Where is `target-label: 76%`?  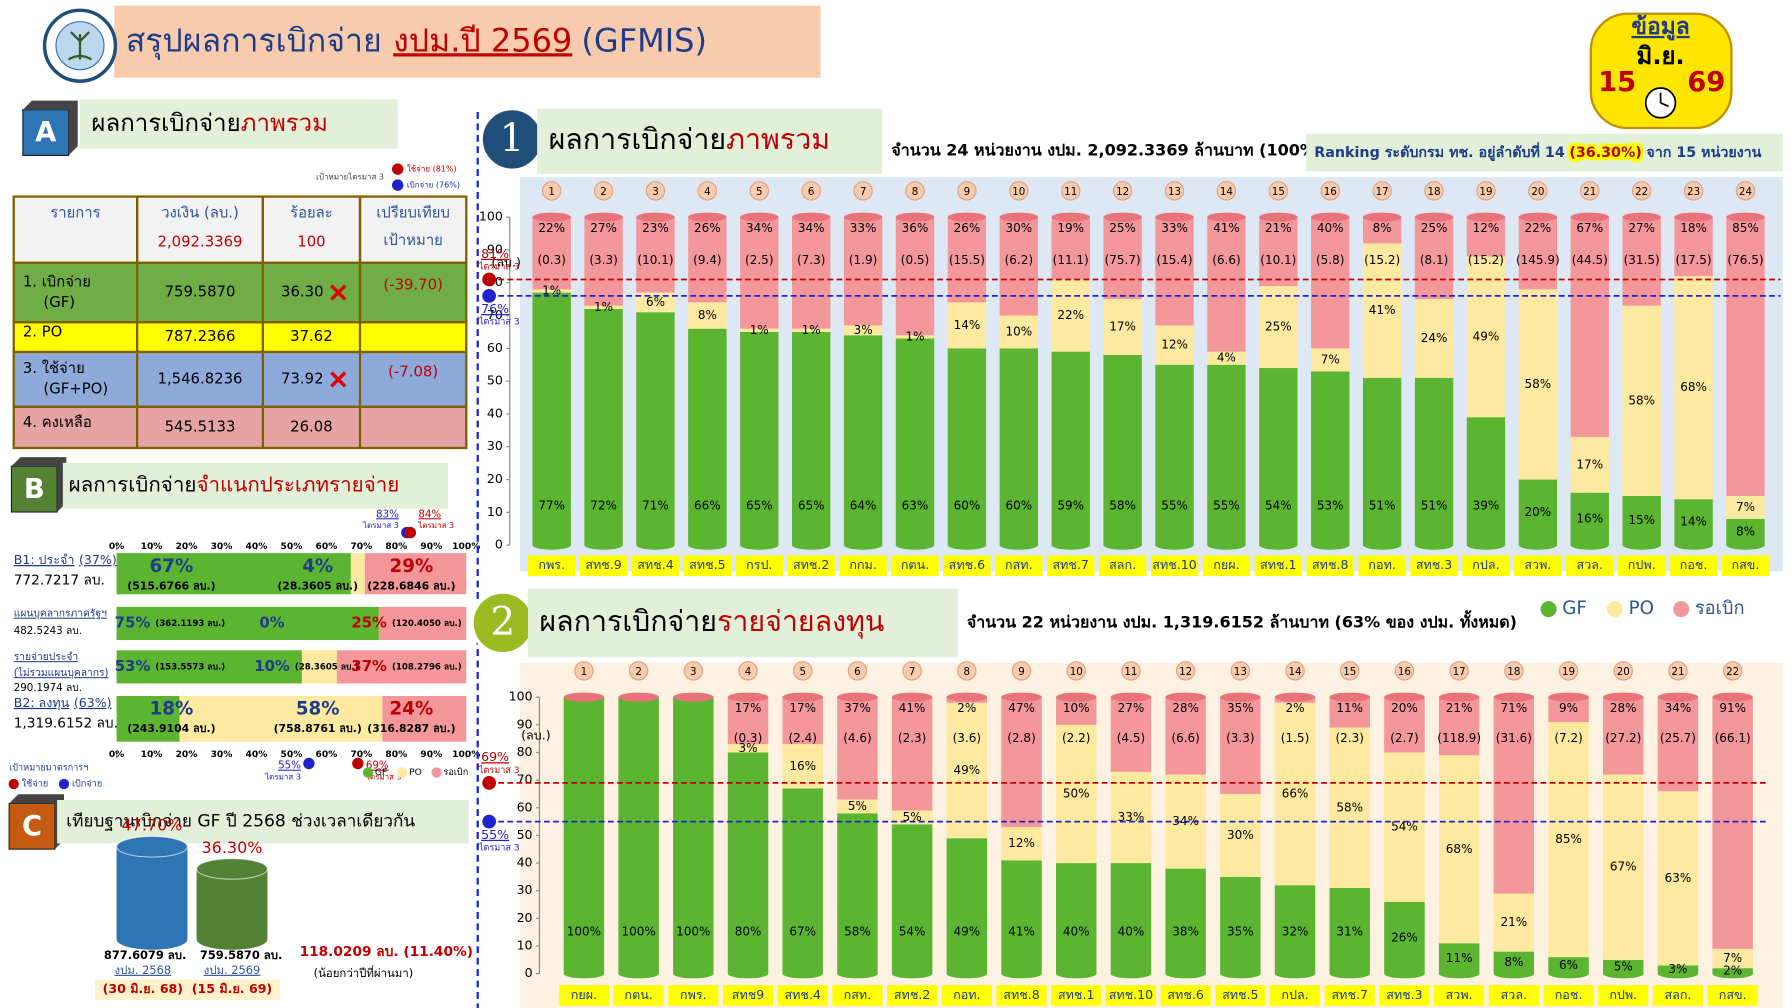 target-label: 76% is located at coordinates (495, 308).